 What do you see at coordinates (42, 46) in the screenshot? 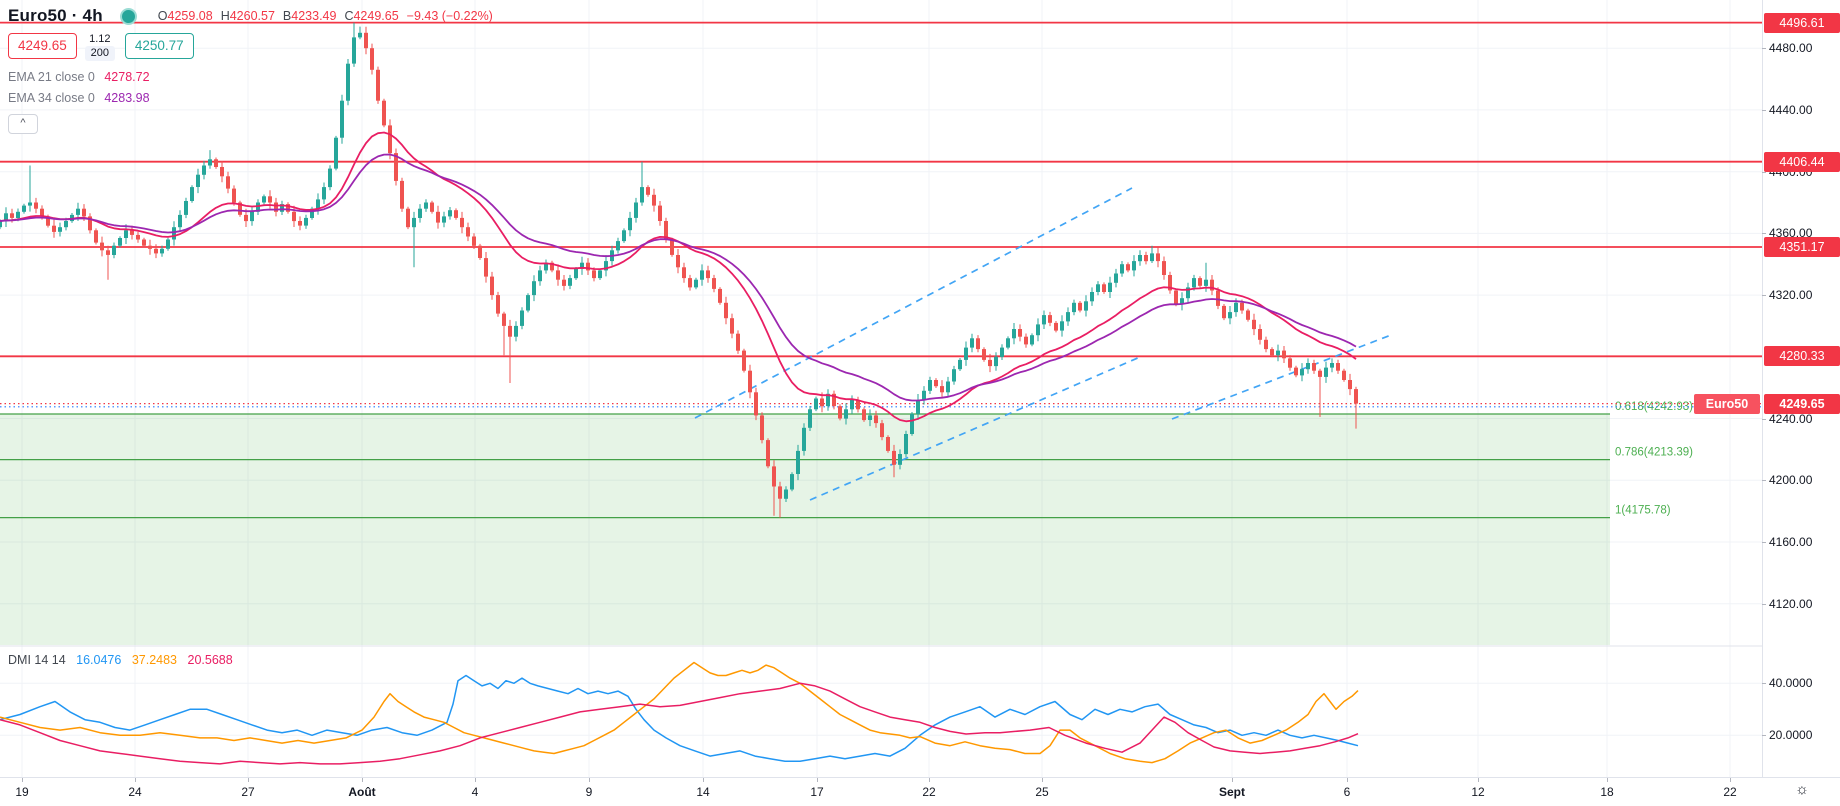
I see `sell-button: 4249.65` at bounding box center [42, 46].